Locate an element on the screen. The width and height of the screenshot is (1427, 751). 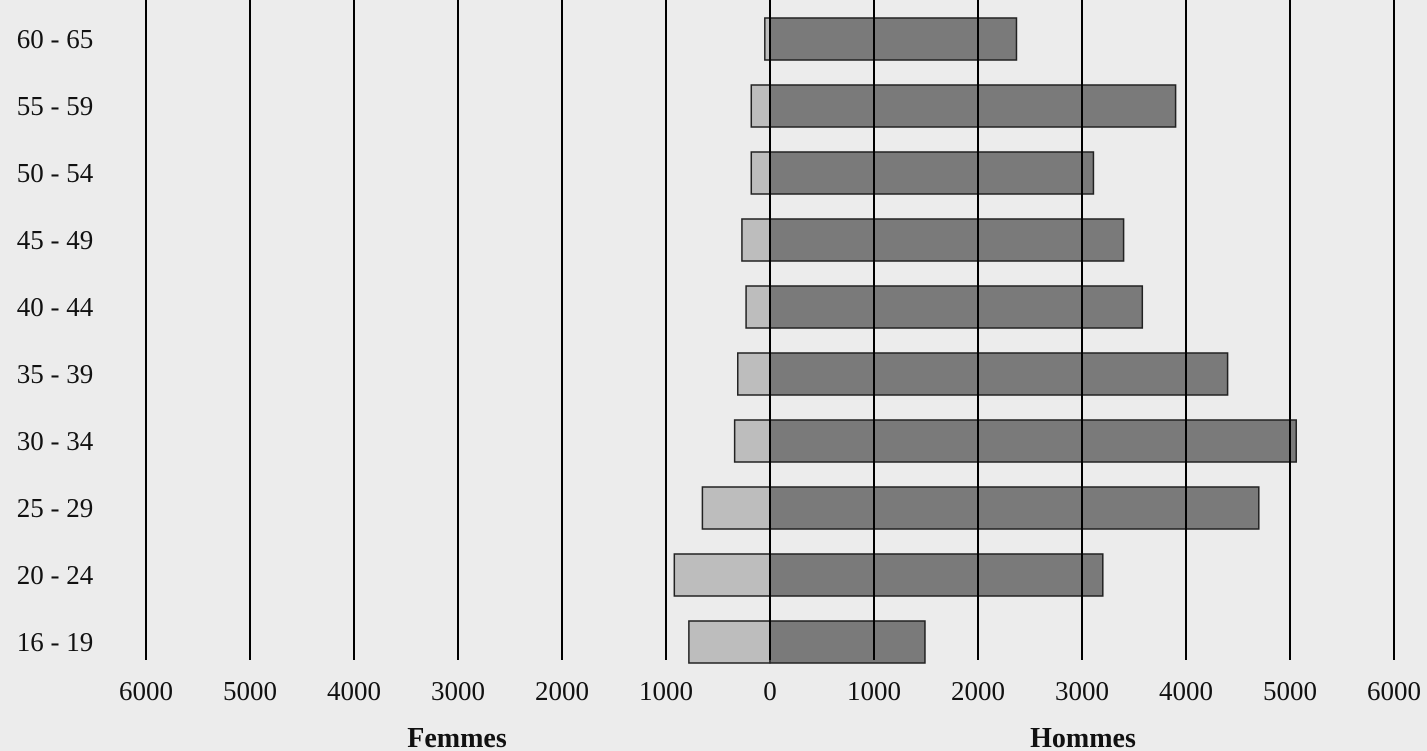
age-group-label: 50 - 54 is located at coordinates (55, 173).